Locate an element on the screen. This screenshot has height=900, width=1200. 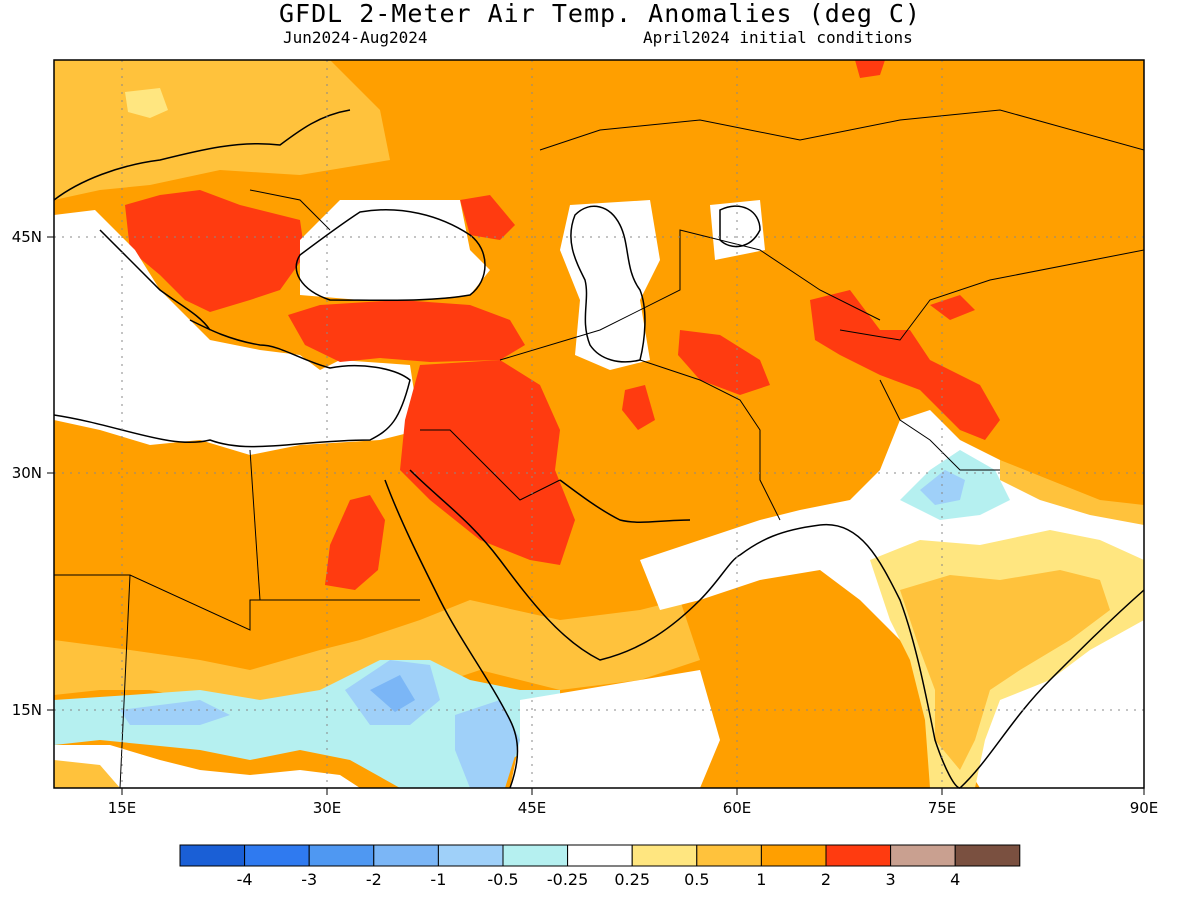
field-india-cool is located at coordinates (942, 487).